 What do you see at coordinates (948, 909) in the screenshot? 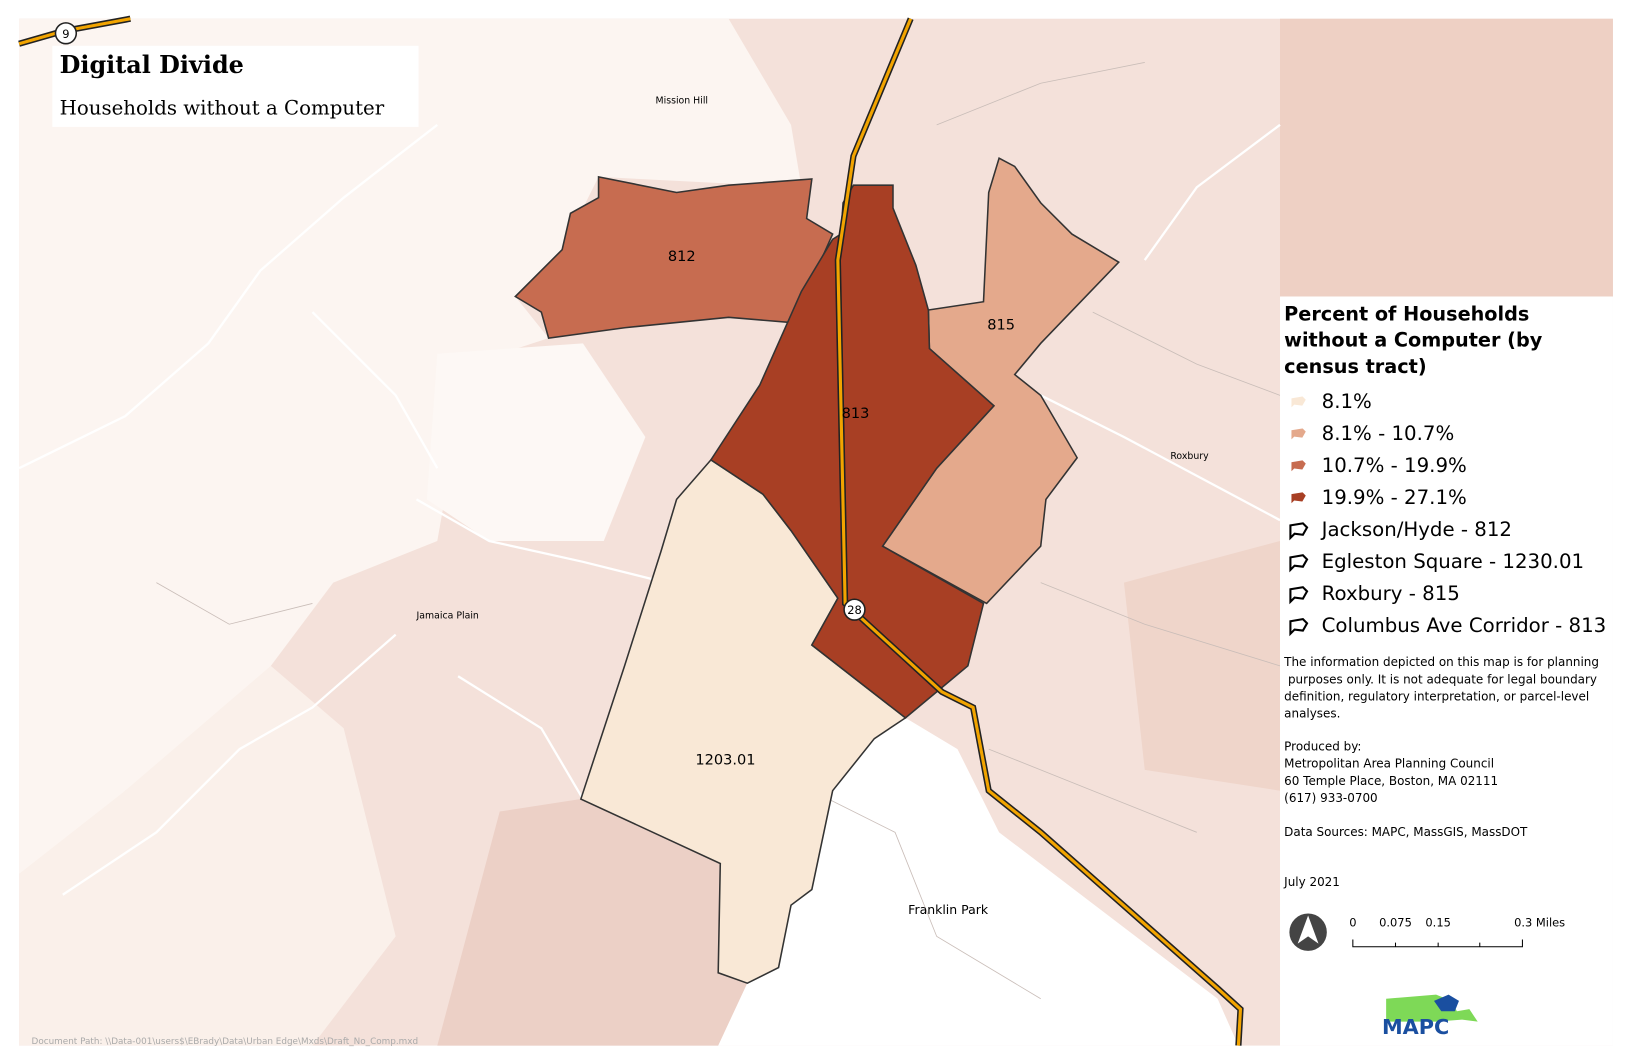
I see `place-label: Franklin Park` at bounding box center [948, 909].